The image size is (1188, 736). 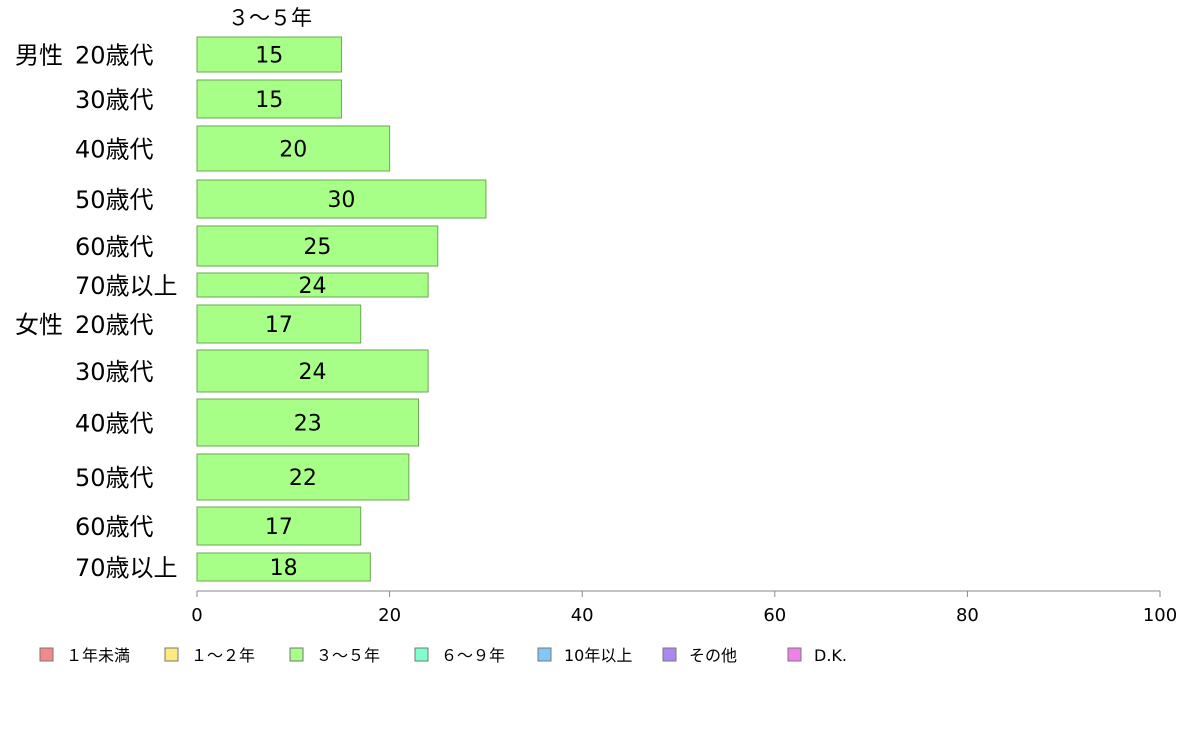 What do you see at coordinates (348, 655) in the screenshot?
I see `legend-label: ３～５年` at bounding box center [348, 655].